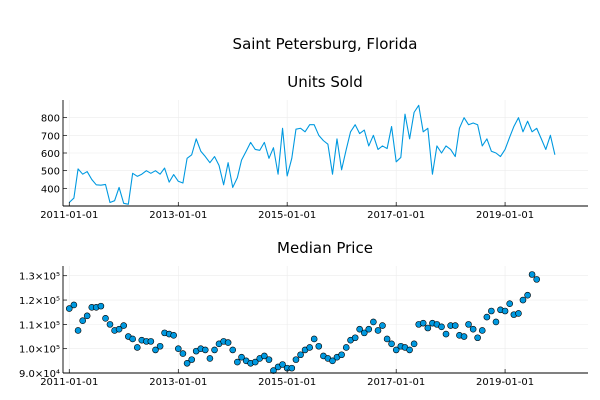 The image size is (600, 400). Describe the element at coordinates (69, 382) in the screenshot. I see `median-price-x-tick-label: 2011-01-01` at that location.